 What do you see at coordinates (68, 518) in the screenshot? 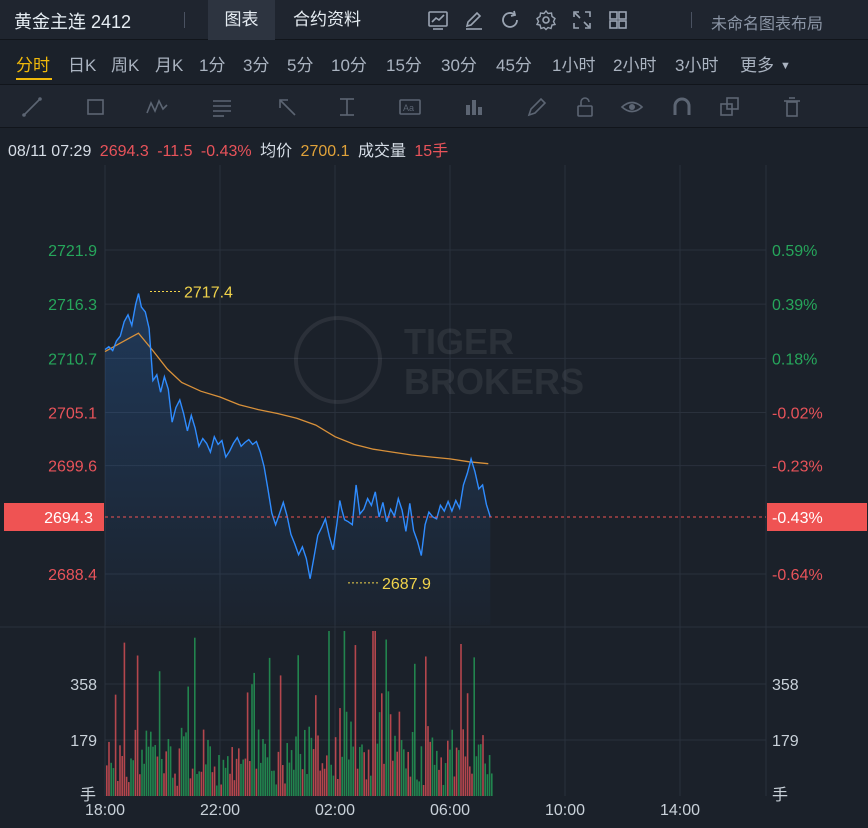
I see `current-price-text: 2694.3` at bounding box center [68, 518].